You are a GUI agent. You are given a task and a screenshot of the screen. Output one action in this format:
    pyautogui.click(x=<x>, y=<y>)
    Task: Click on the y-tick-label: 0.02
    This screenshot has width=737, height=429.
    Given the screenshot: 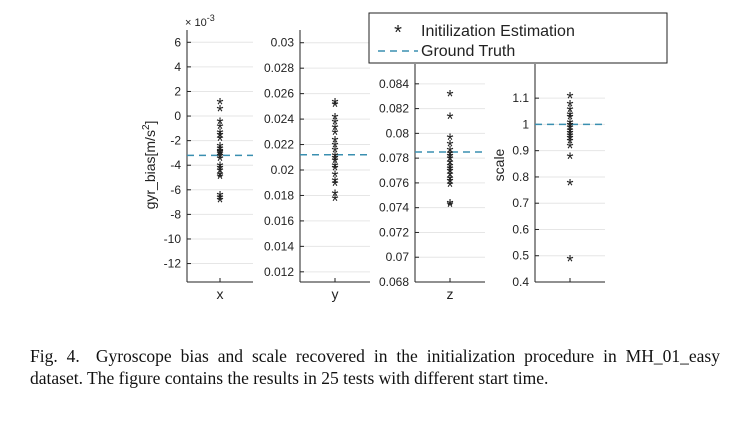 What is the action you would take?
    pyautogui.click(x=283, y=170)
    